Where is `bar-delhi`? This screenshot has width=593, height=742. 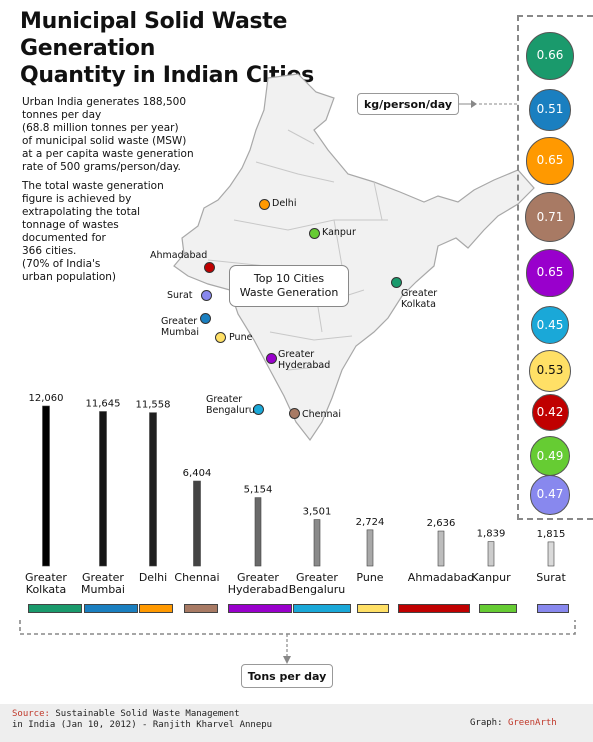 bar-delhi is located at coordinates (153, 489).